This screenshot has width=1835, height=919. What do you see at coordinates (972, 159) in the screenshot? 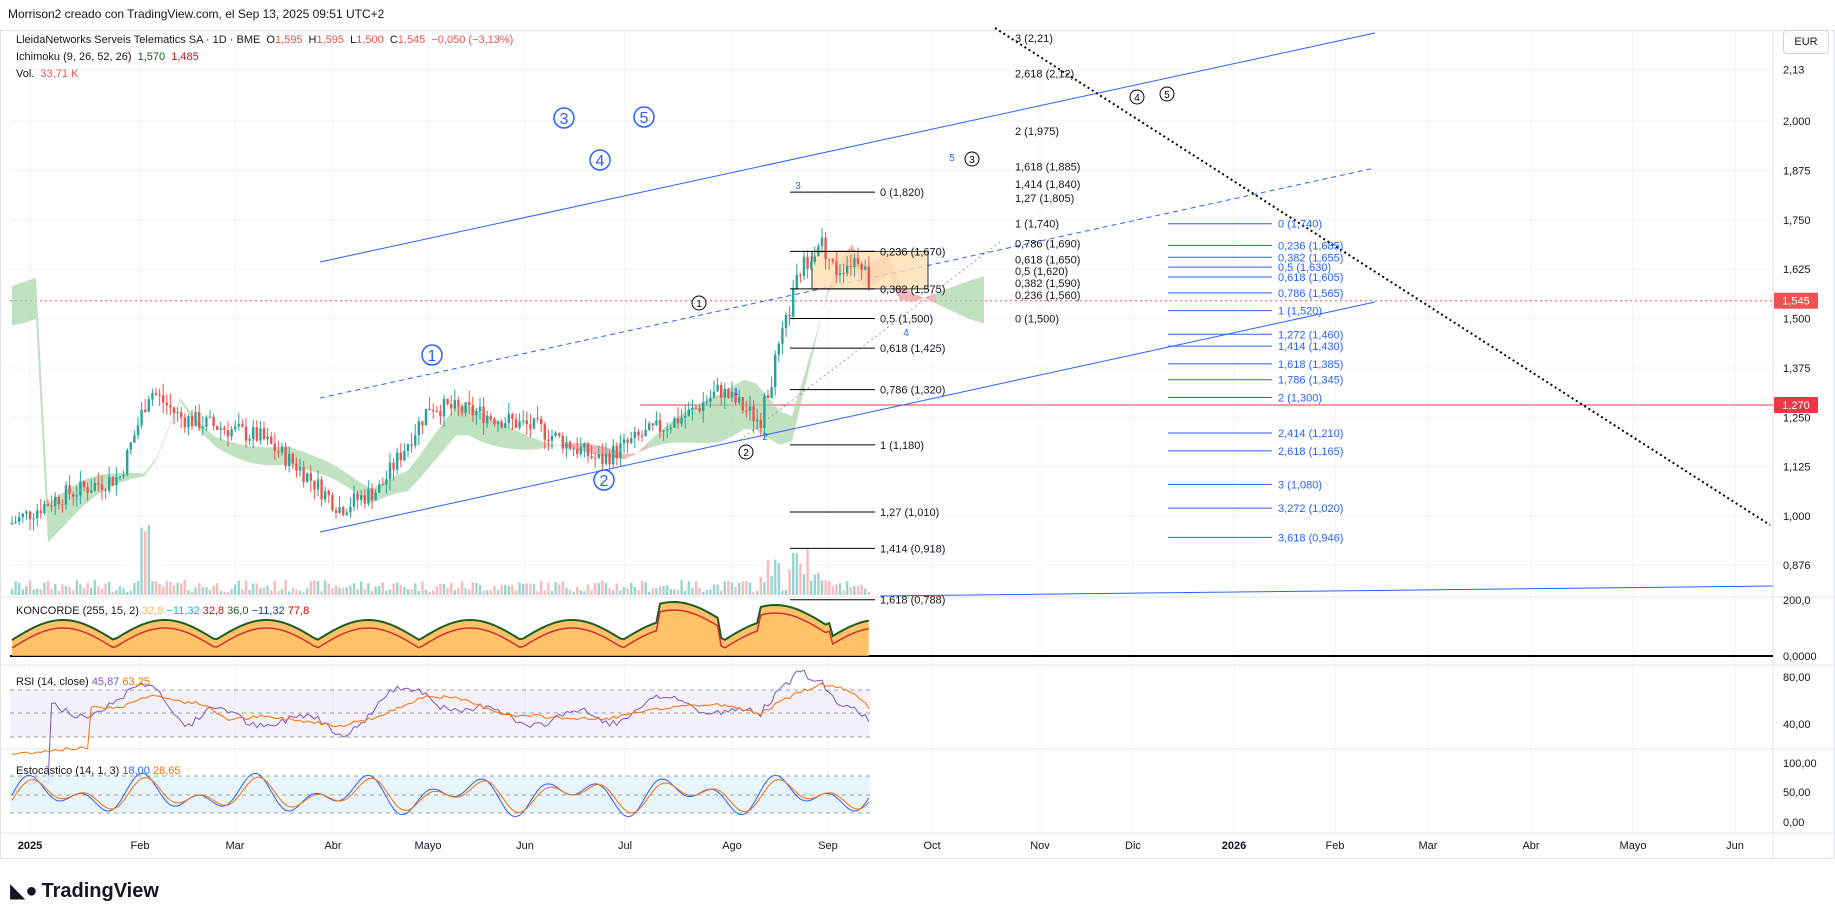
I see `wave-marker-black` at bounding box center [972, 159].